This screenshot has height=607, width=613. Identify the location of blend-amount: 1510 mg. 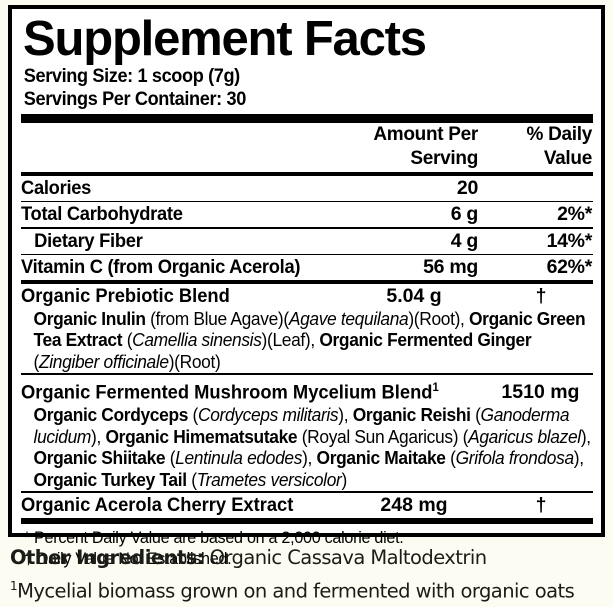
(540, 392).